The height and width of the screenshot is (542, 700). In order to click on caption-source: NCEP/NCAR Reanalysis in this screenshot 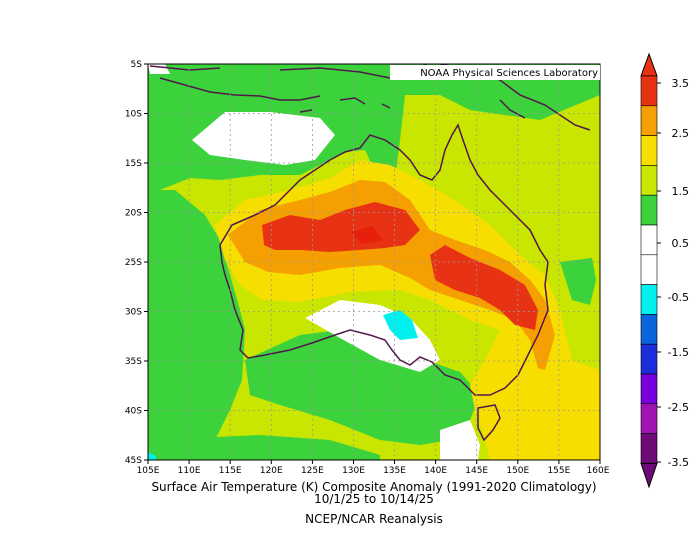, I will do `click(374, 519)`.